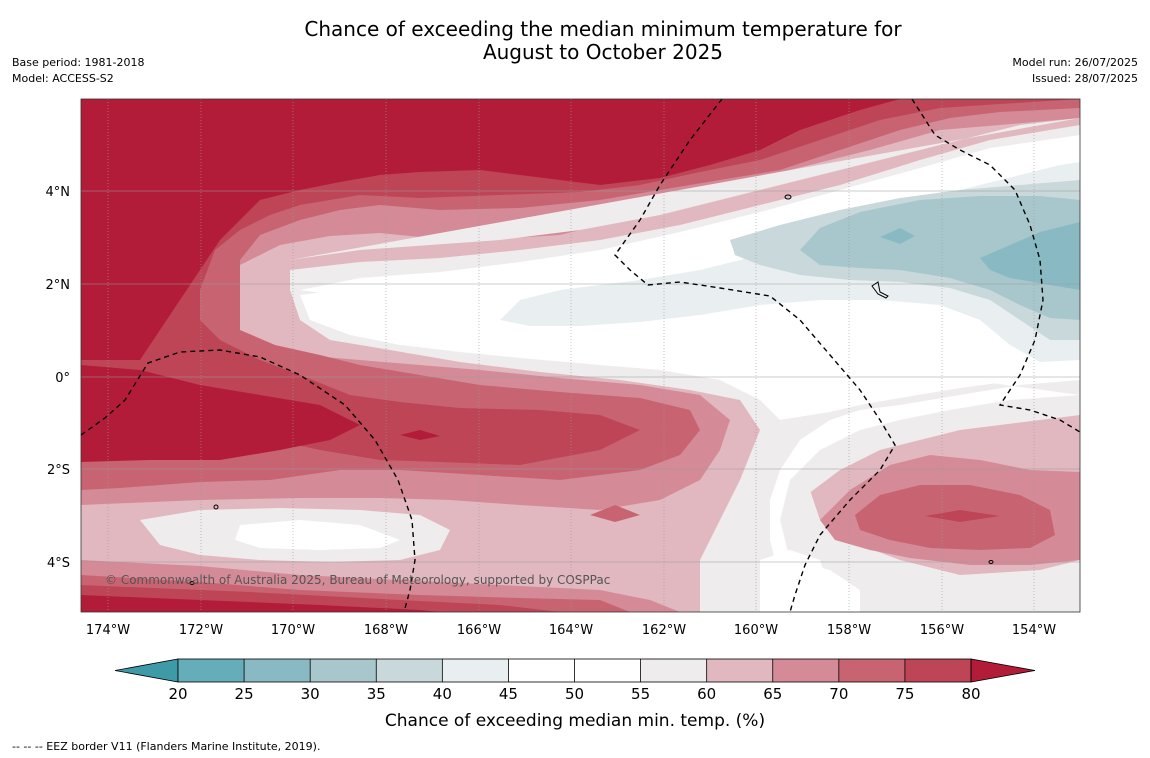 The width and height of the screenshot is (1150, 758). Describe the element at coordinates (1075, 71) in the screenshot. I see `model-run-info: Model run: 26/07/2025 Issued: 28/07/2025` at that location.